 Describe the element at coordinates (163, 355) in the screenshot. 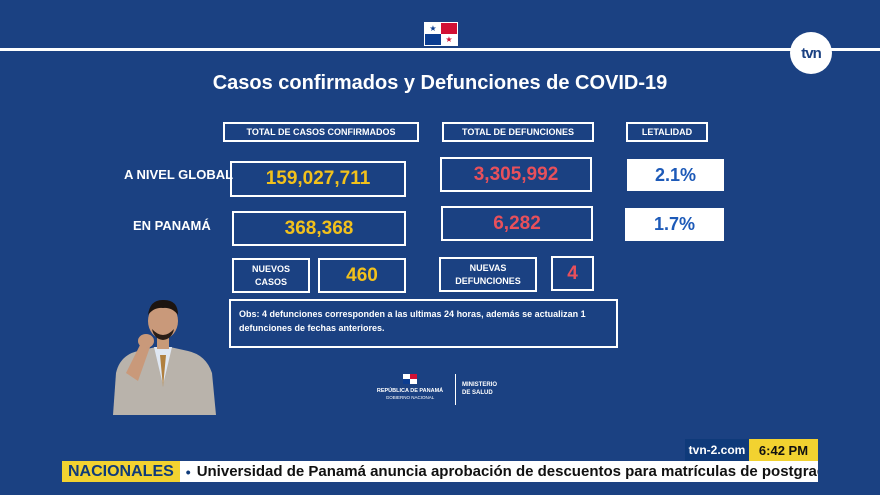

I see `interpreter-image` at that location.